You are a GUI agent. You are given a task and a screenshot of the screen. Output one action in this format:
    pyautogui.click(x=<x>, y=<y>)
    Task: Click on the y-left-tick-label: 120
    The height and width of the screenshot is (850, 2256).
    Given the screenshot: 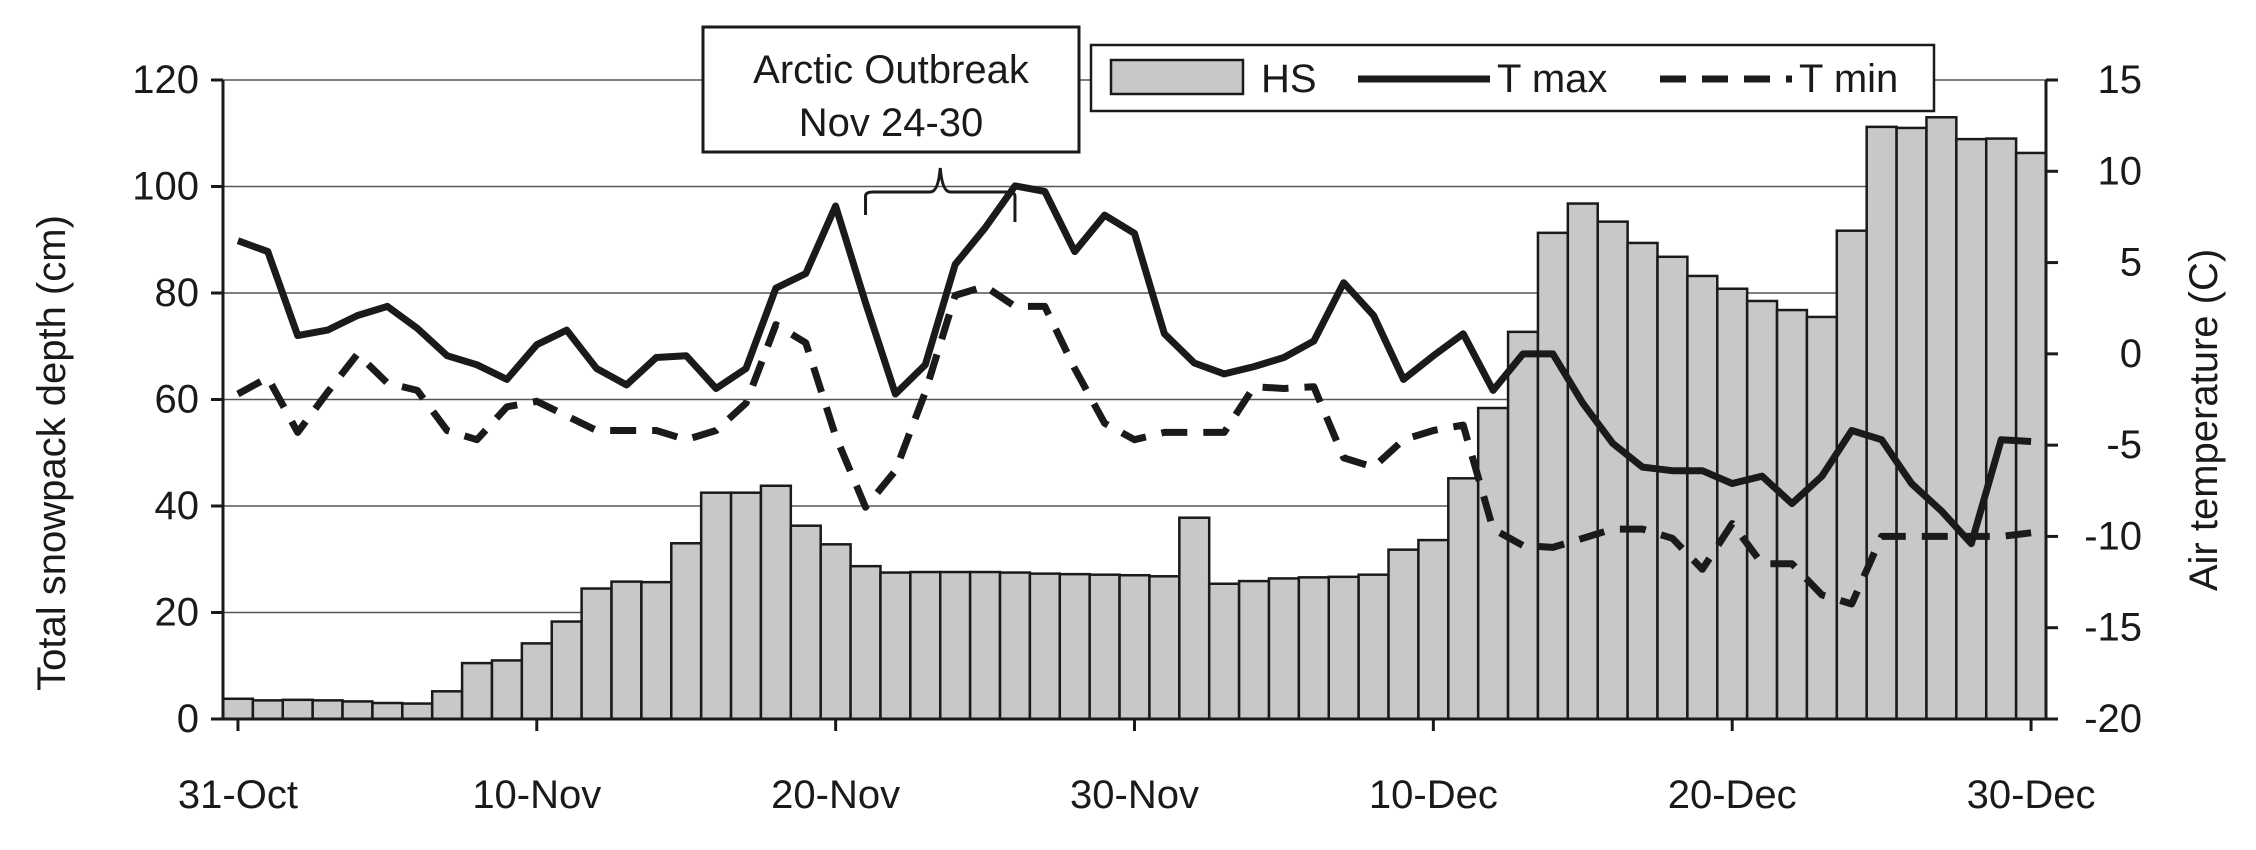 What is the action you would take?
    pyautogui.click(x=165, y=80)
    